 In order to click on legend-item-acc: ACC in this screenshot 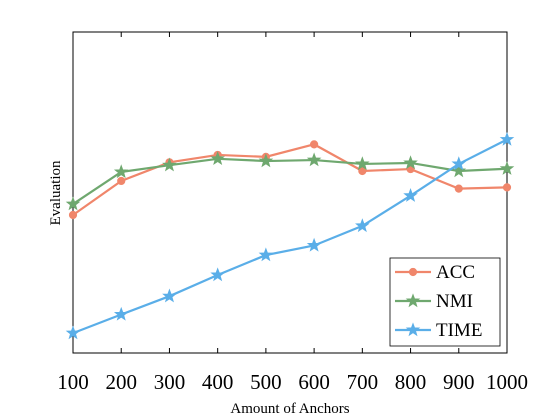, I will do `click(435, 272)`.